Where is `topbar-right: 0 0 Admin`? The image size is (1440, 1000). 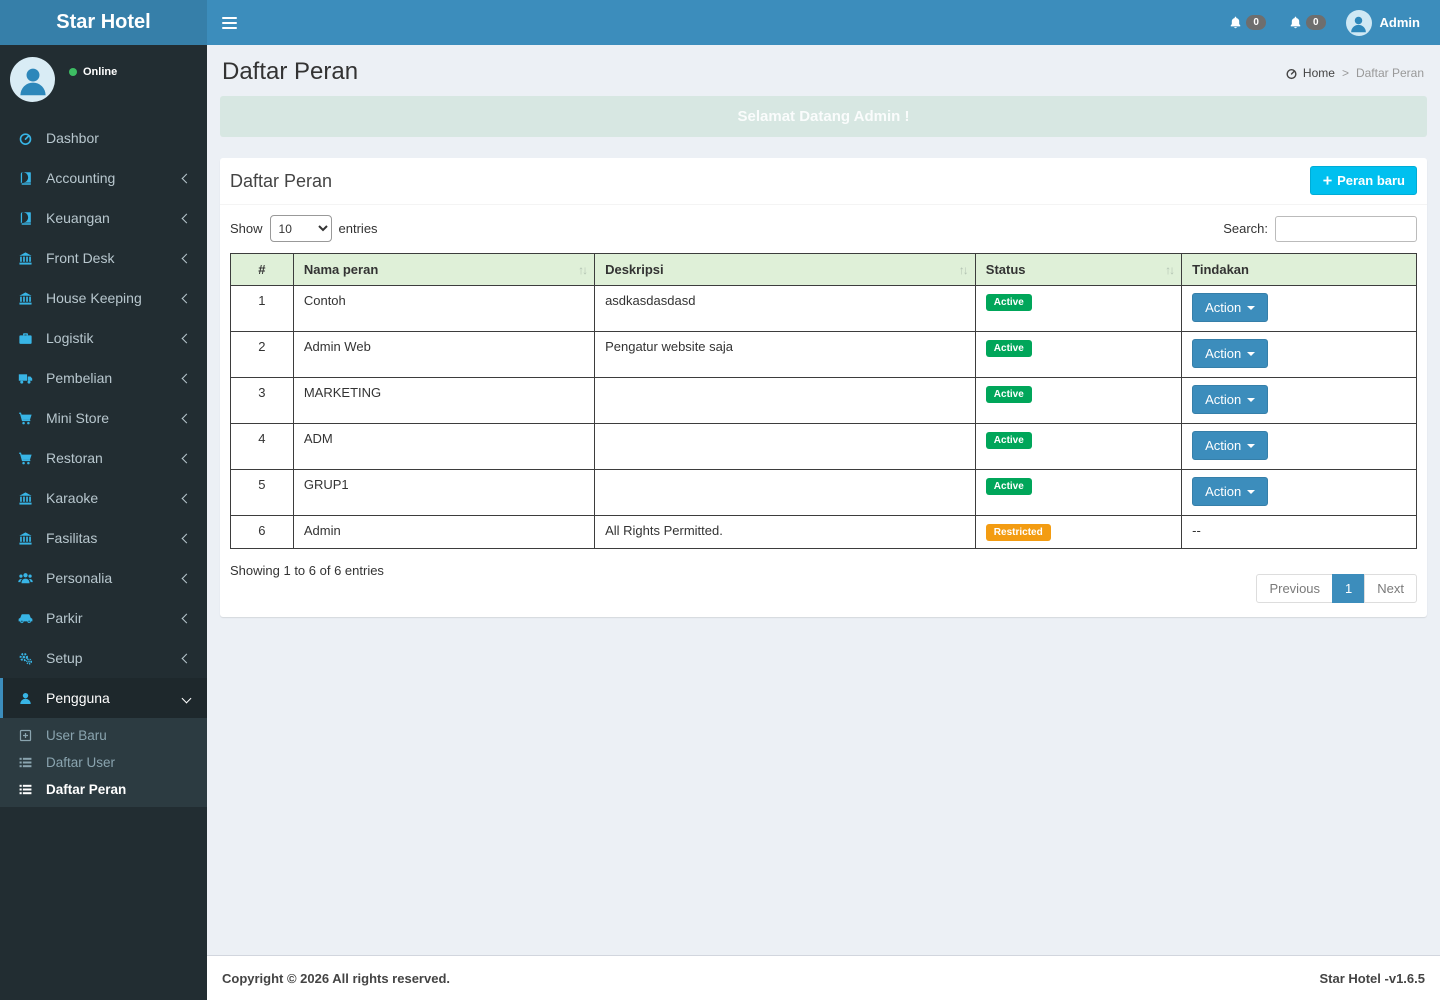 topbar-right: 0 0 Admin is located at coordinates (1330, 23).